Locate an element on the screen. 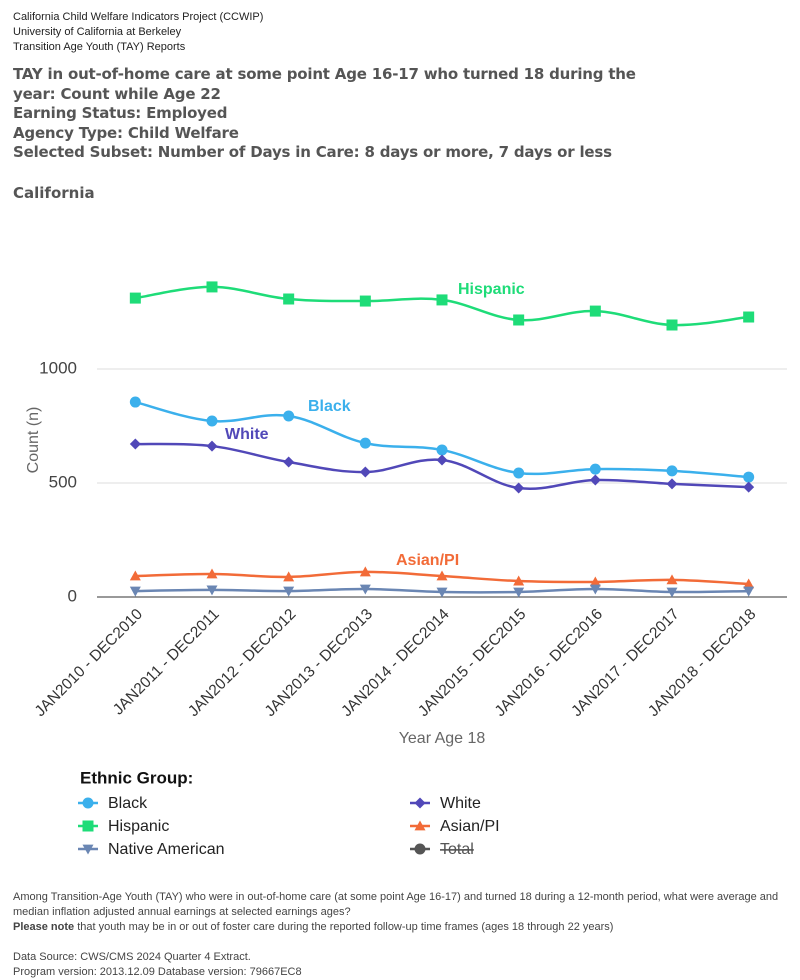  header-line: University of California at Berkeley is located at coordinates (97, 32).